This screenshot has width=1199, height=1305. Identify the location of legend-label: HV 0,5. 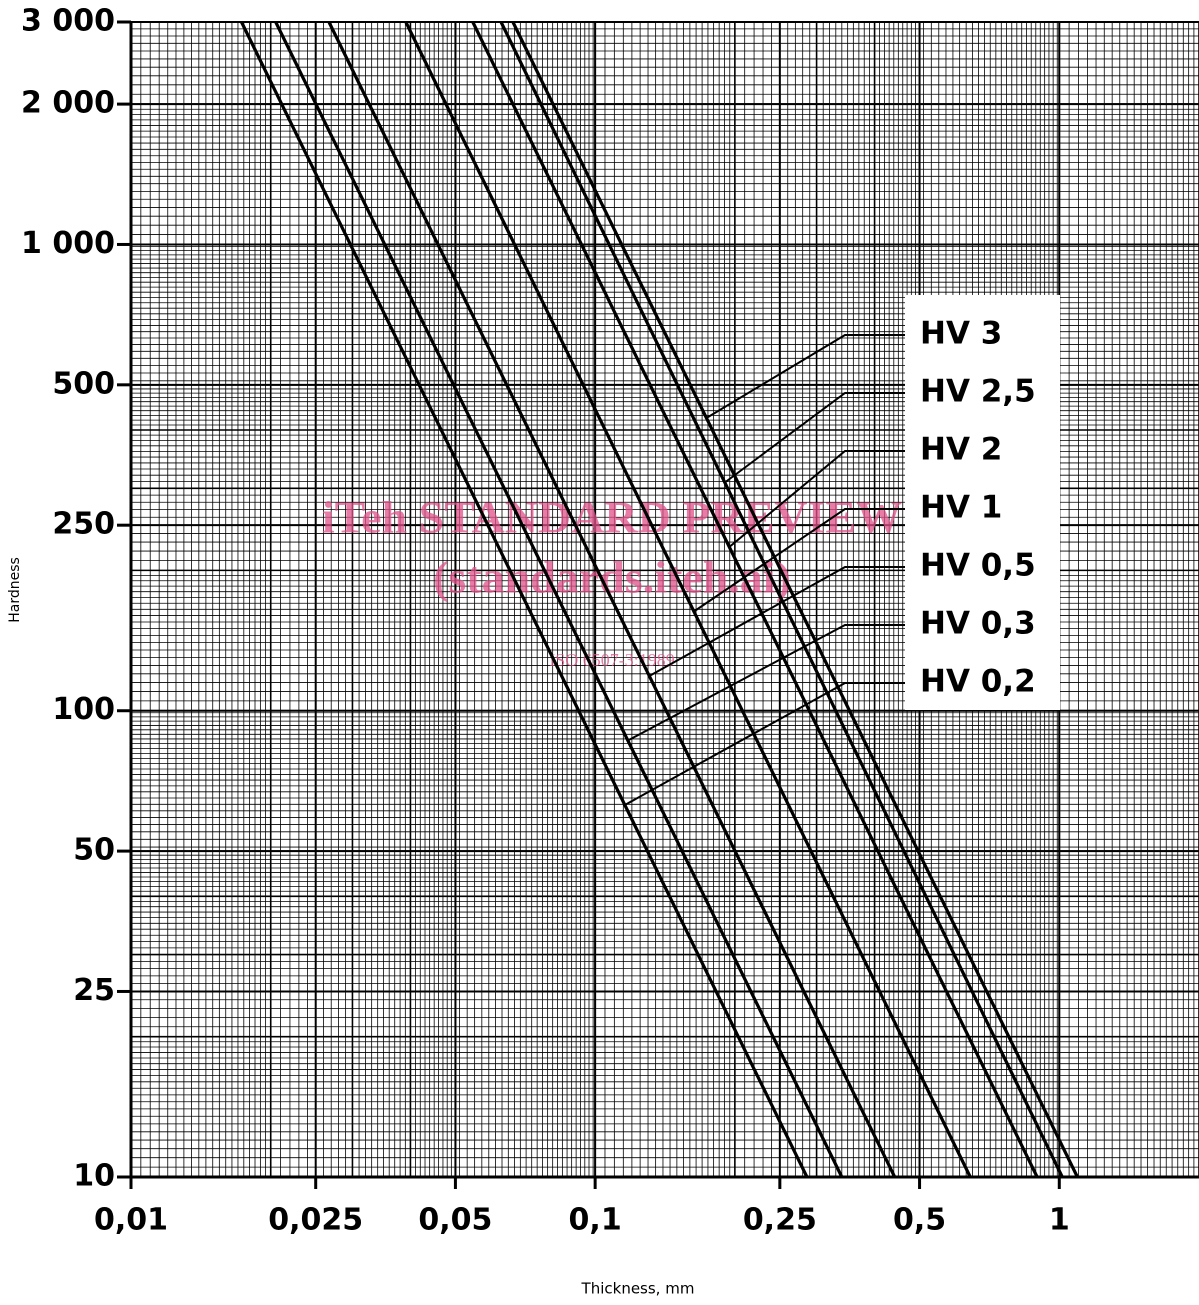
(978, 566).